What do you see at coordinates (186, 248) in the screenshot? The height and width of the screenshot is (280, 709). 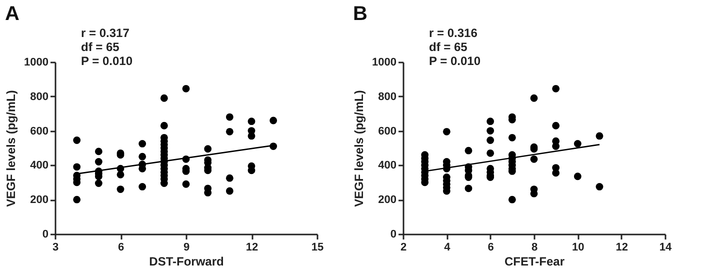 I see `x-tick-label: 9` at bounding box center [186, 248].